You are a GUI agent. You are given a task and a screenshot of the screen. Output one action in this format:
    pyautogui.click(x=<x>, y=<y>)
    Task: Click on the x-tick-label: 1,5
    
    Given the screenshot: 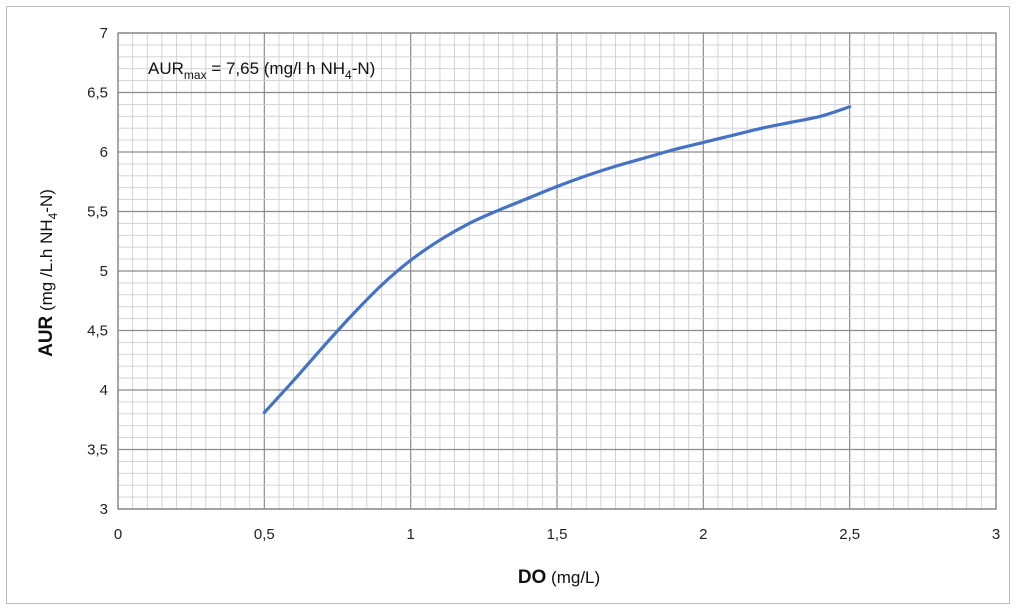 What is the action you would take?
    pyautogui.click(x=557, y=534)
    